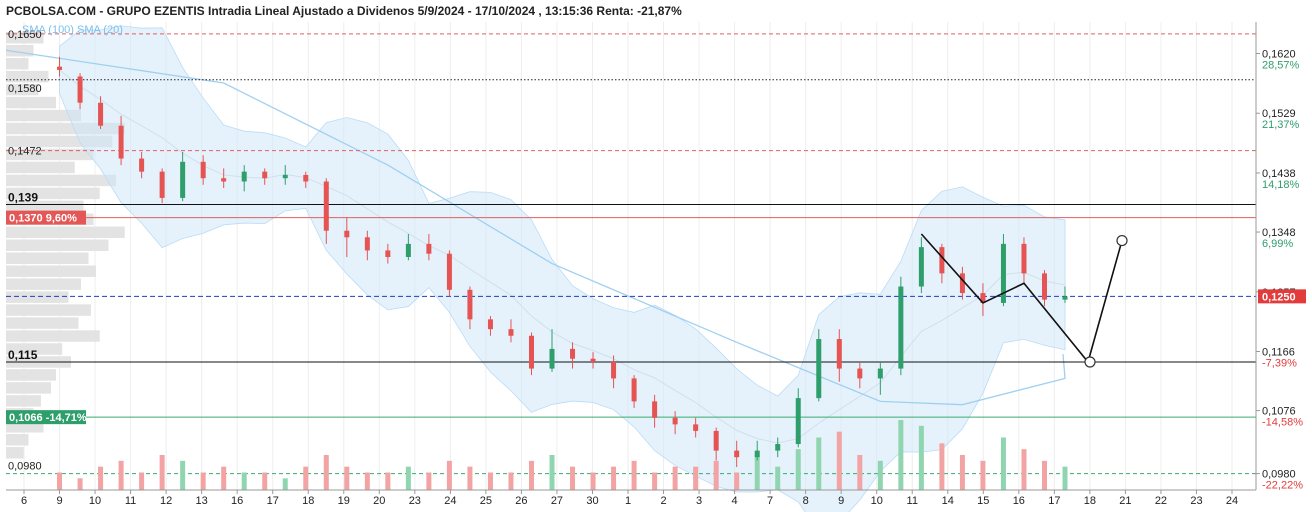  Describe the element at coordinates (202, 501) in the screenshot. I see `x-tick-label: 13` at that location.